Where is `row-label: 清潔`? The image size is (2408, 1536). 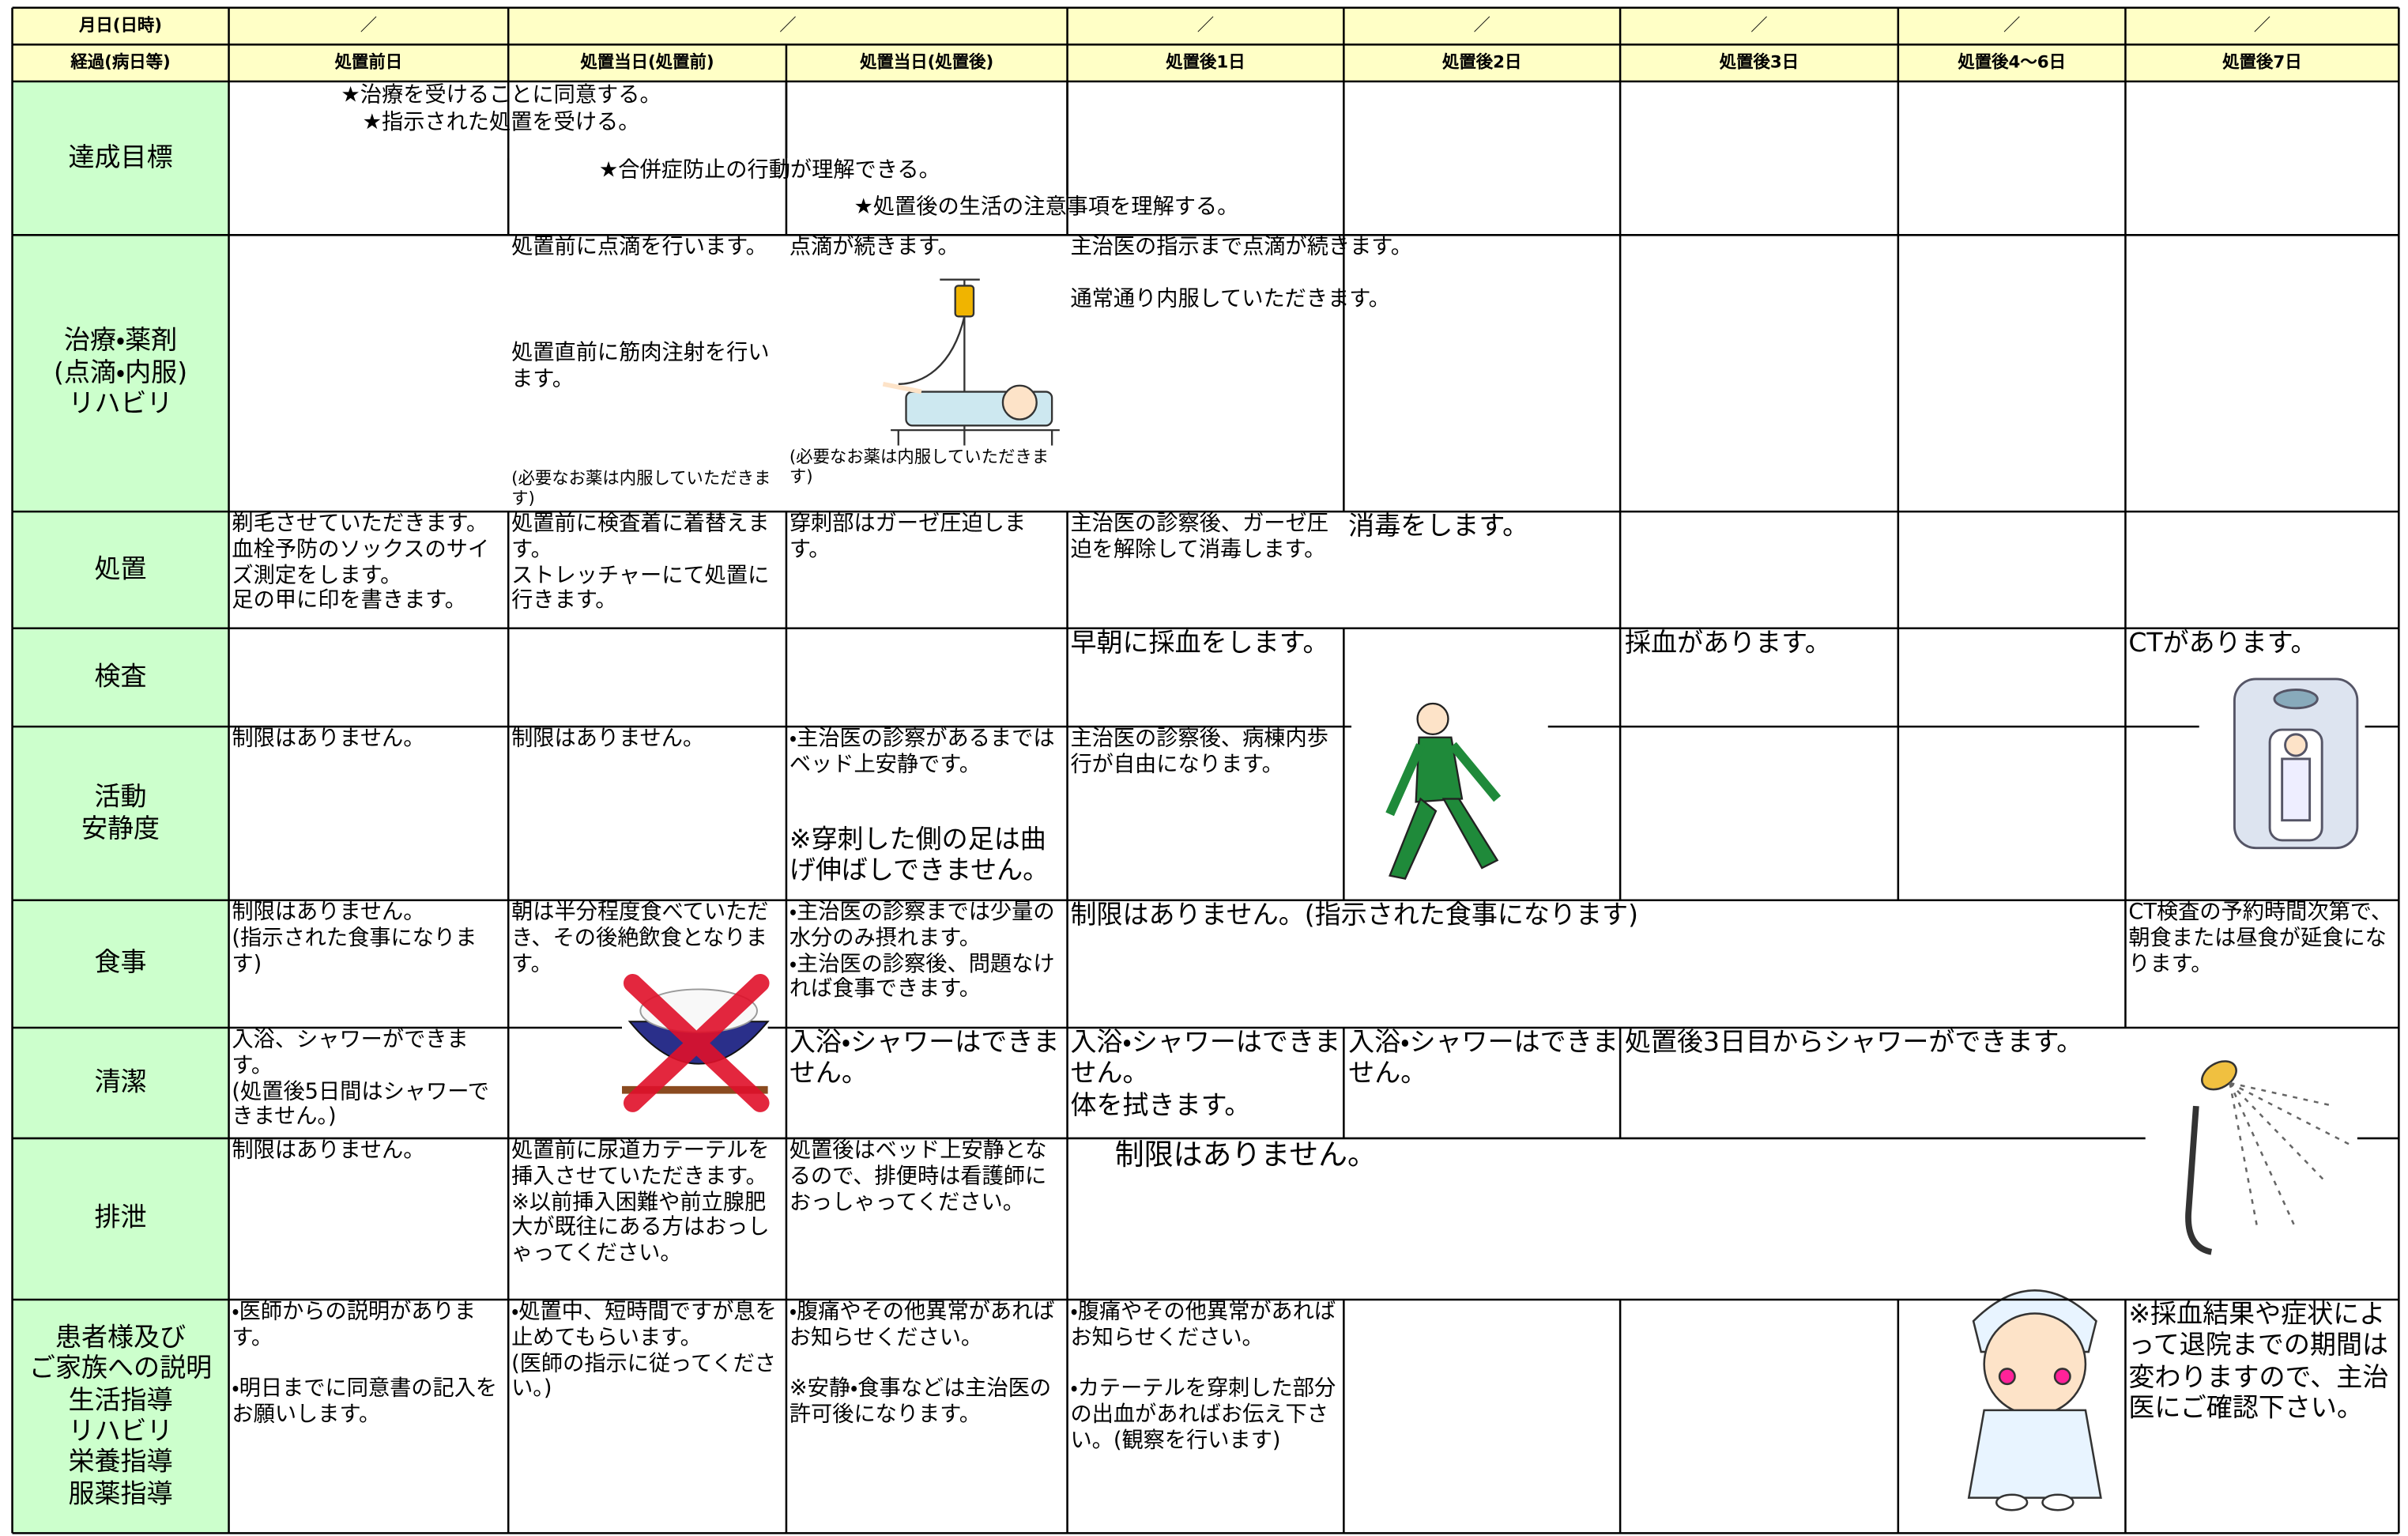 row-label: 清潔 is located at coordinates (121, 1083).